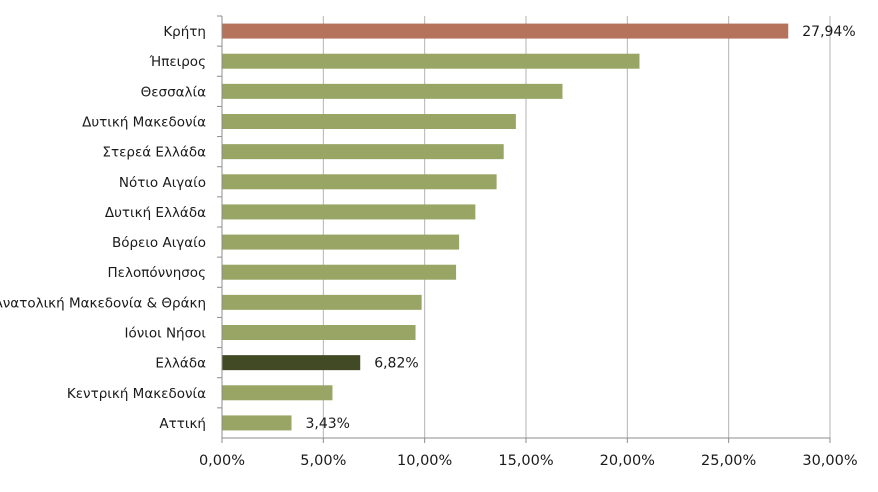  What do you see at coordinates (323, 461) in the screenshot?
I see `x-tick-label-1: 5,00%` at bounding box center [323, 461].